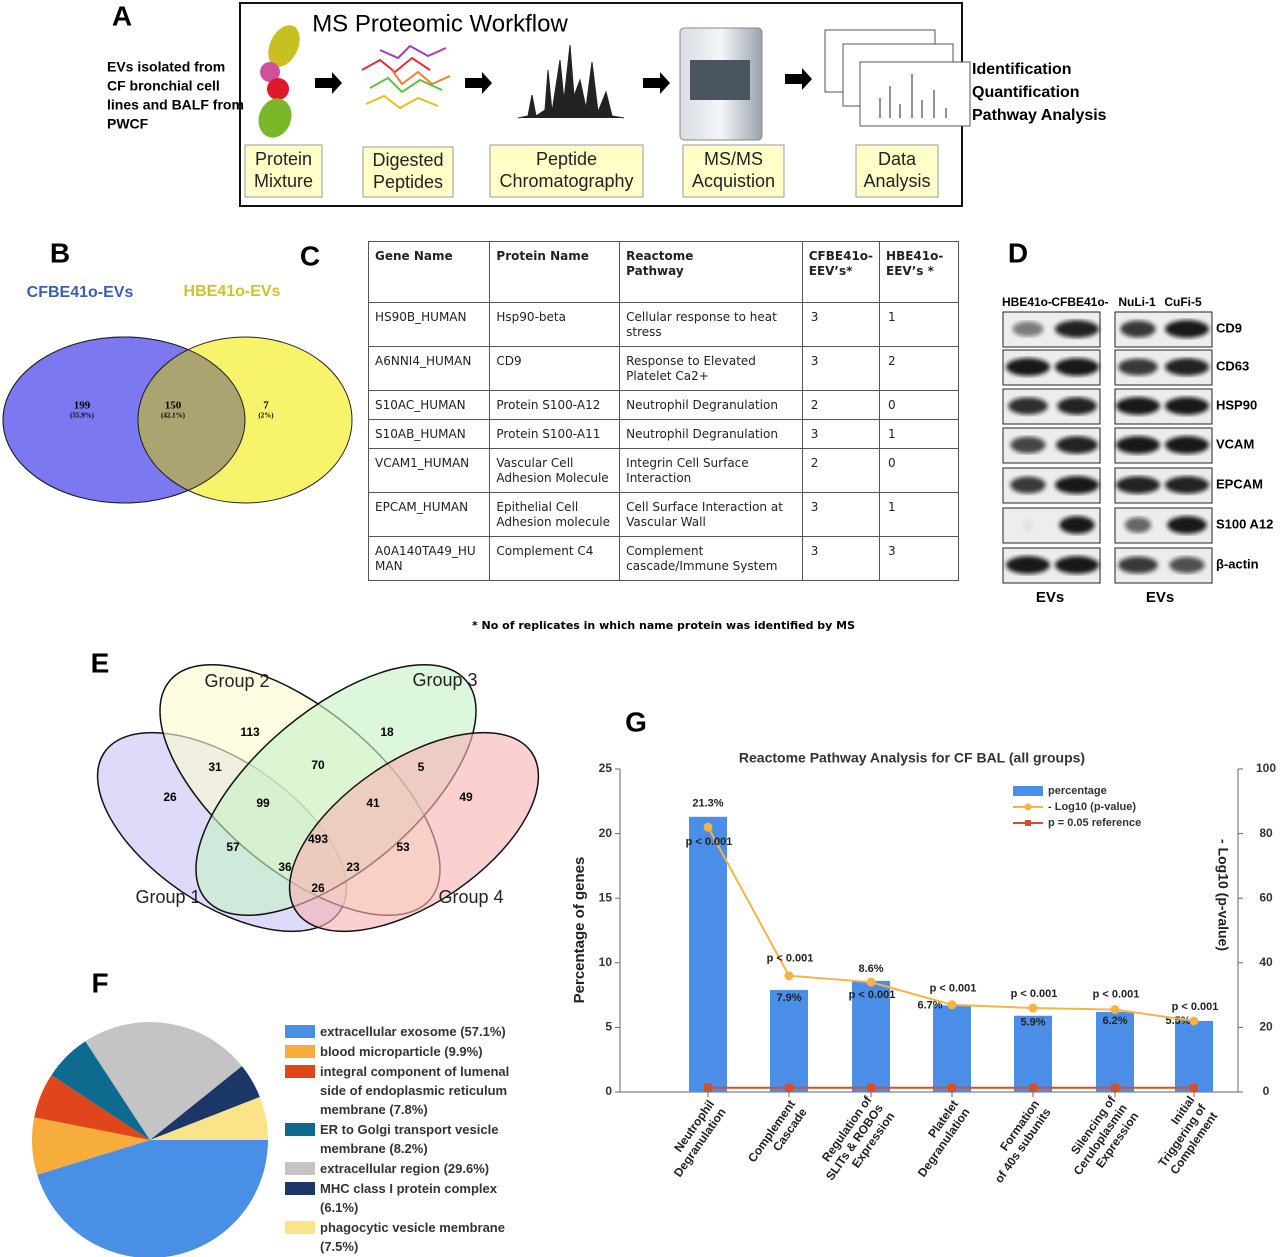 The height and width of the screenshot is (1257, 1280). I want to click on table-cell: A6NNI4_HUMAN, so click(429, 368).